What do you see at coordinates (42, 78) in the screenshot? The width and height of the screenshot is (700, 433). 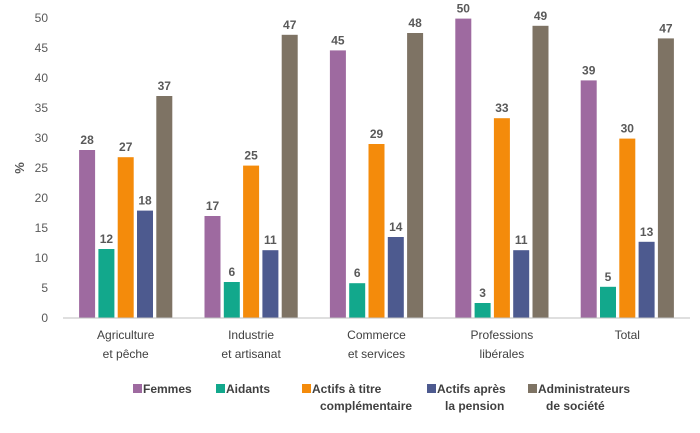 I see `y-tick-label: 40` at bounding box center [42, 78].